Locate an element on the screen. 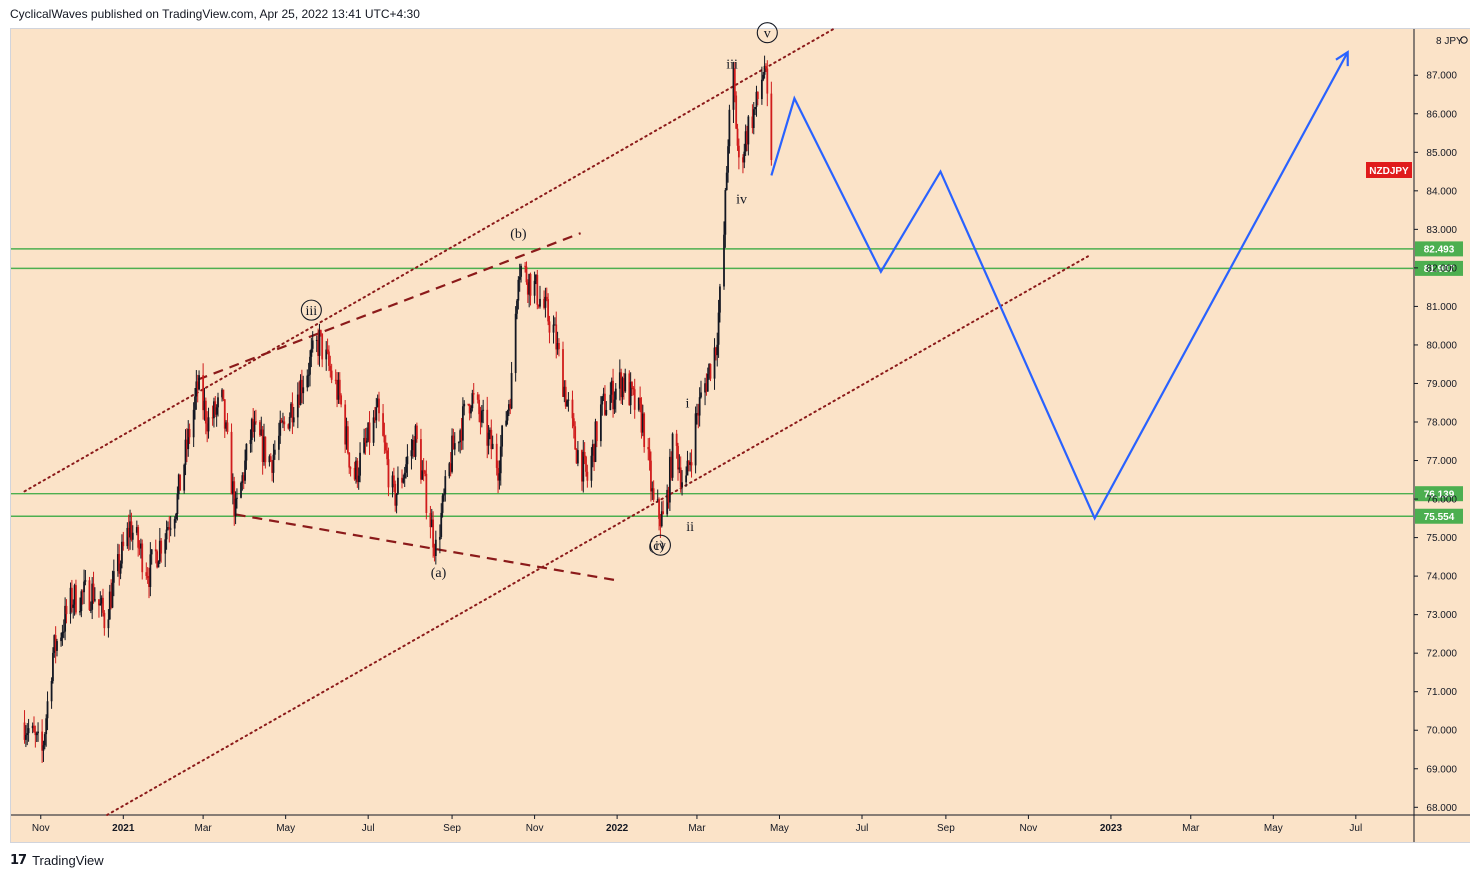 This screenshot has width=1478, height=877. level-label: 76.139 is located at coordinates (1439, 494).